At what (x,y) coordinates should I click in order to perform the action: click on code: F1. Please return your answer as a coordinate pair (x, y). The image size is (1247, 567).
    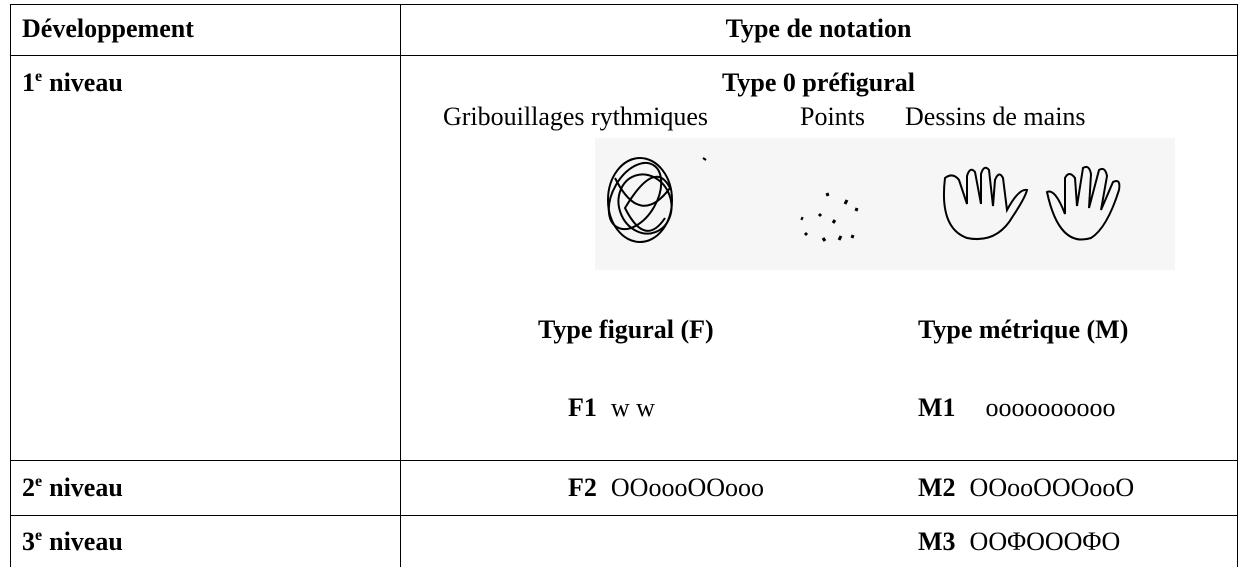
    Looking at the image, I should click on (582, 407).